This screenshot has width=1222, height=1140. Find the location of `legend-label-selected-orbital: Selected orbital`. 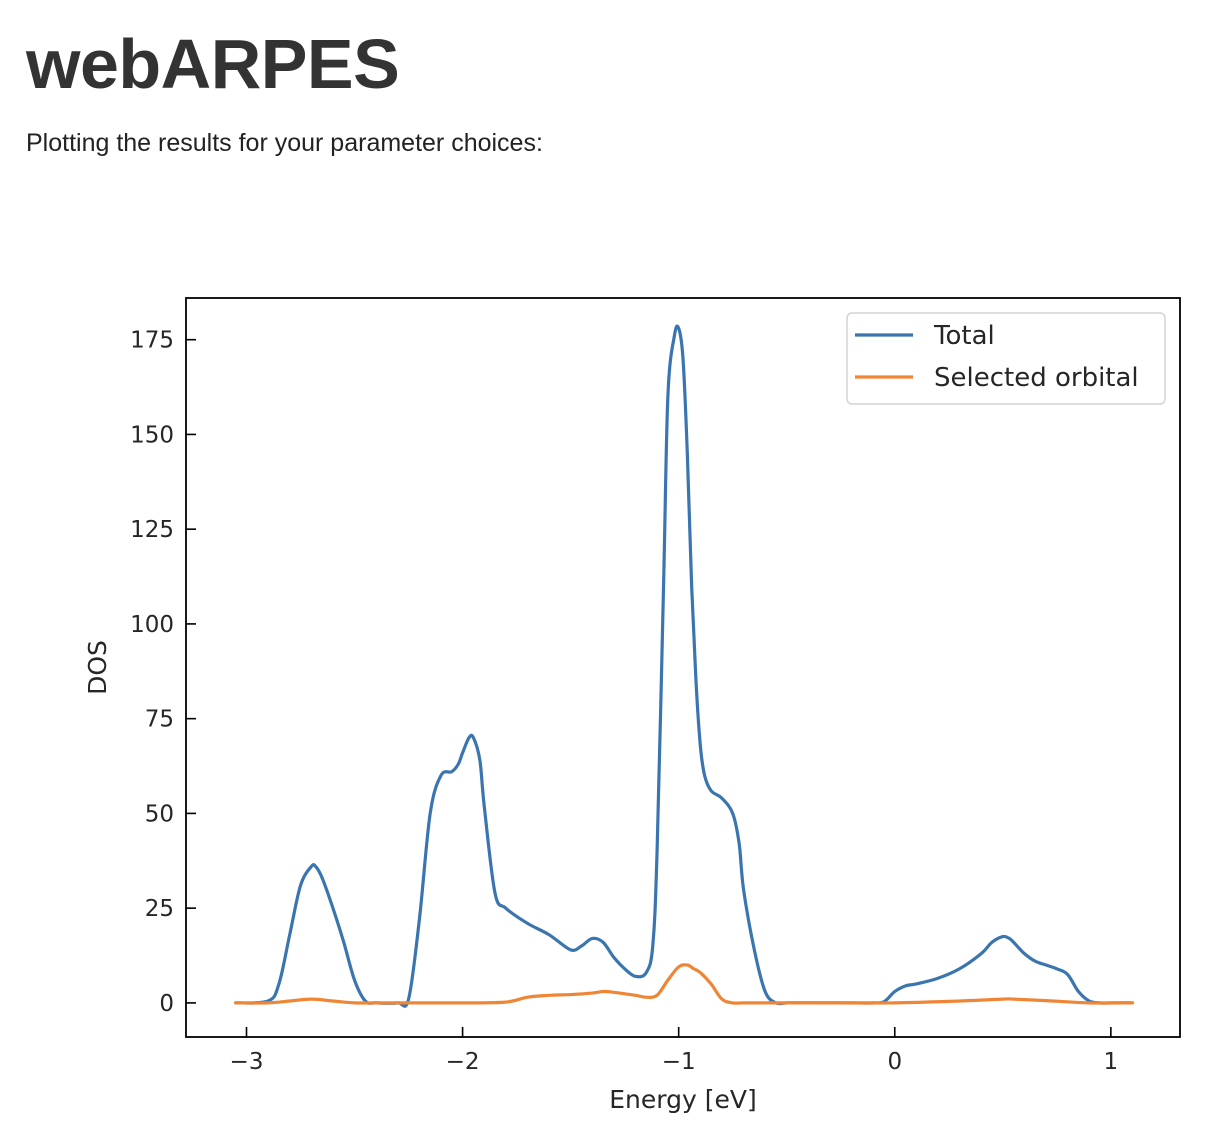

legend-label-selected-orbital: Selected orbital is located at coordinates (1036, 378).